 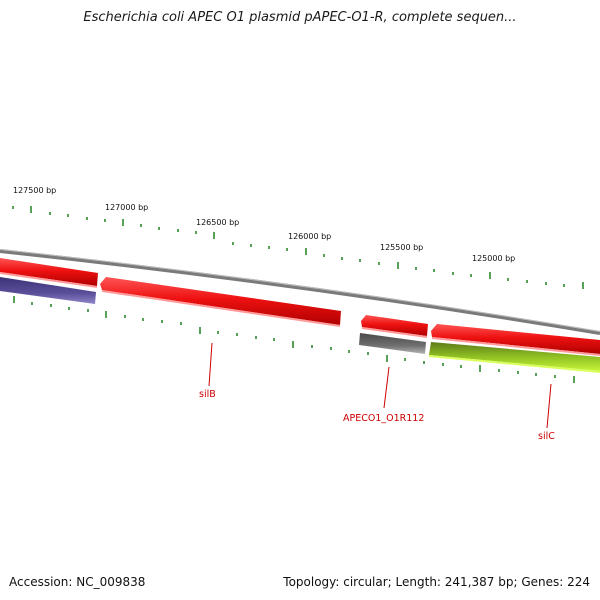 What do you see at coordinates (220, 301) in the screenshot?
I see `forward-gene-silB-region` at bounding box center [220, 301].